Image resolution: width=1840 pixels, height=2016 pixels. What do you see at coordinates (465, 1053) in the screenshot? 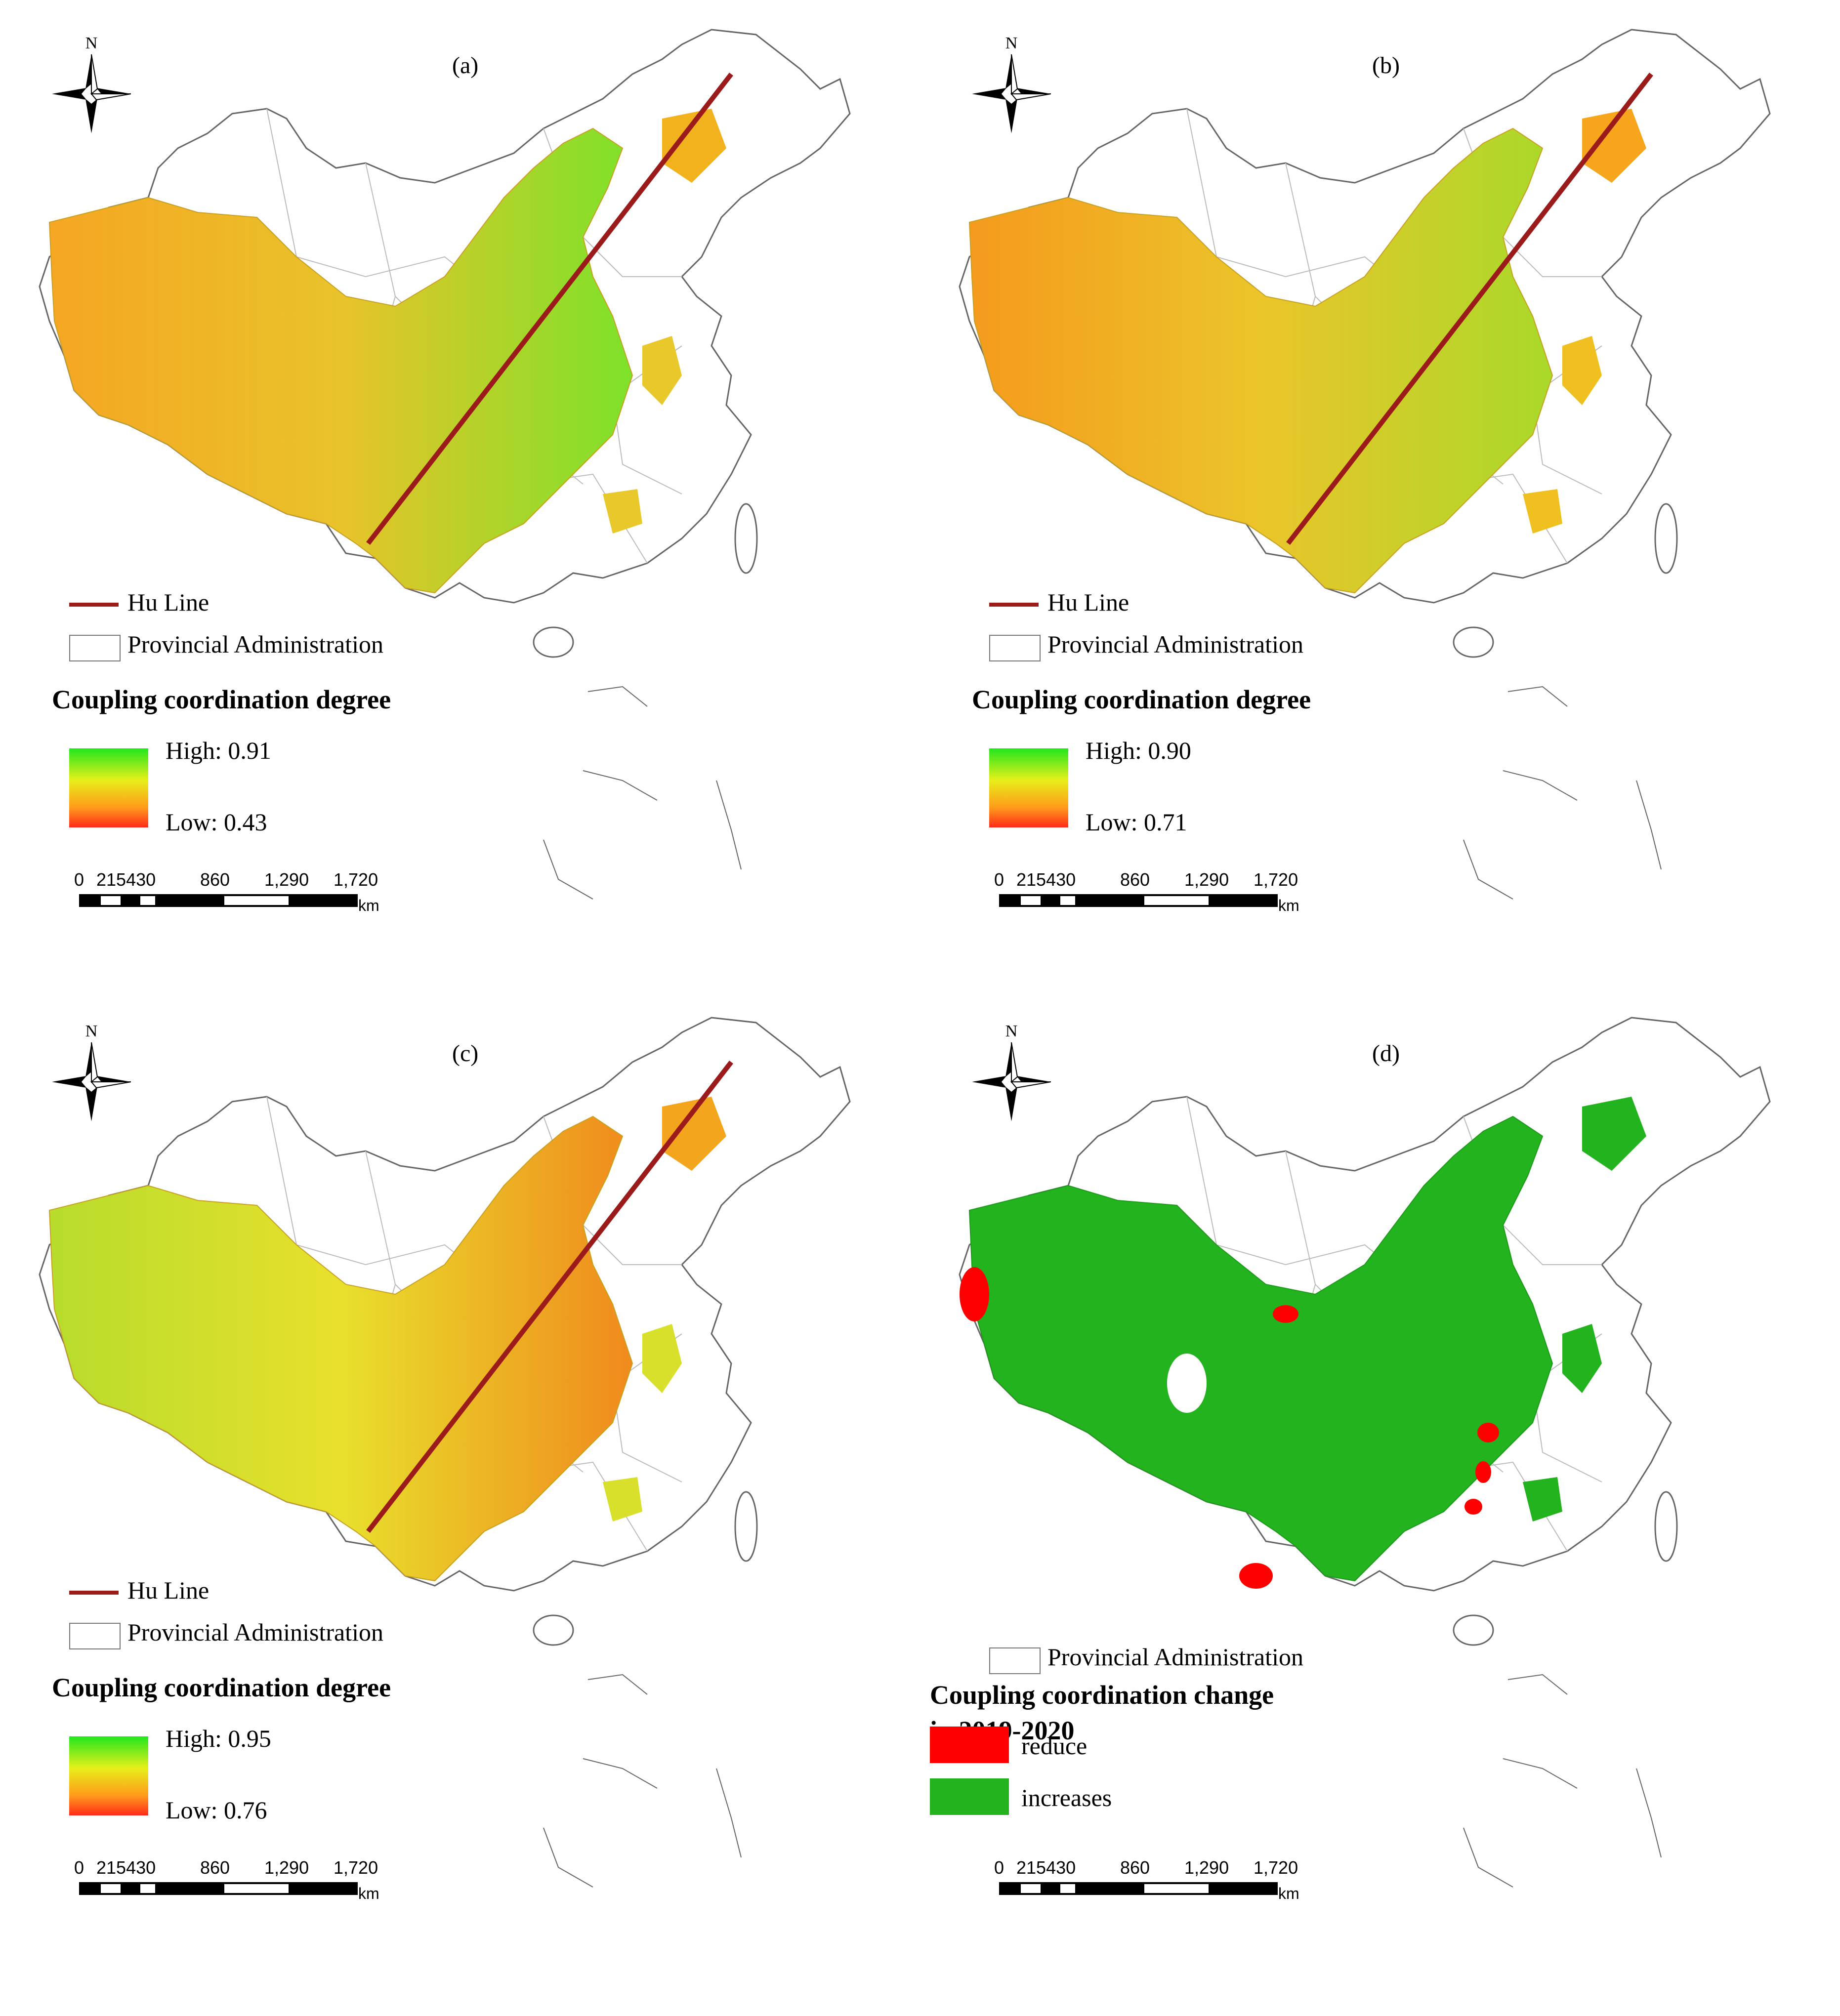
I see `panel-label: (c)` at bounding box center [465, 1053].